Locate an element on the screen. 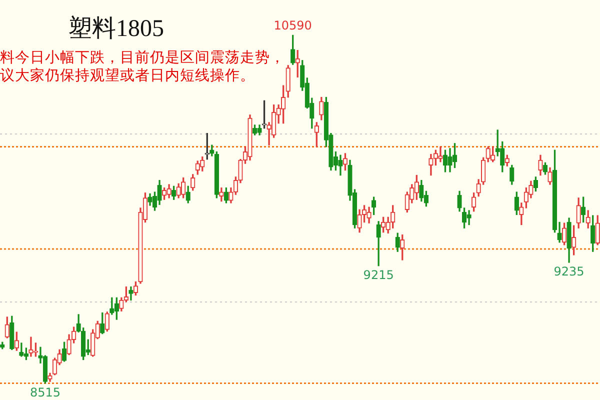  annotation: 9215 is located at coordinates (378, 275).